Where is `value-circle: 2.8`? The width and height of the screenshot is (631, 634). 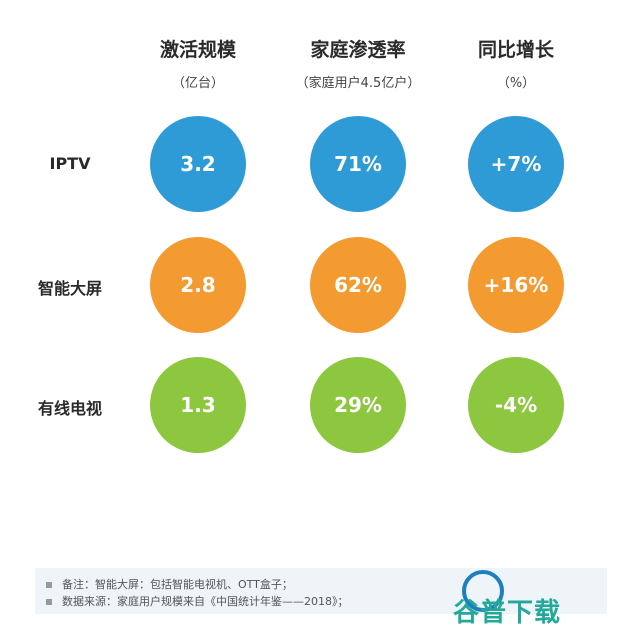
value-circle: 2.8 is located at coordinates (198, 285).